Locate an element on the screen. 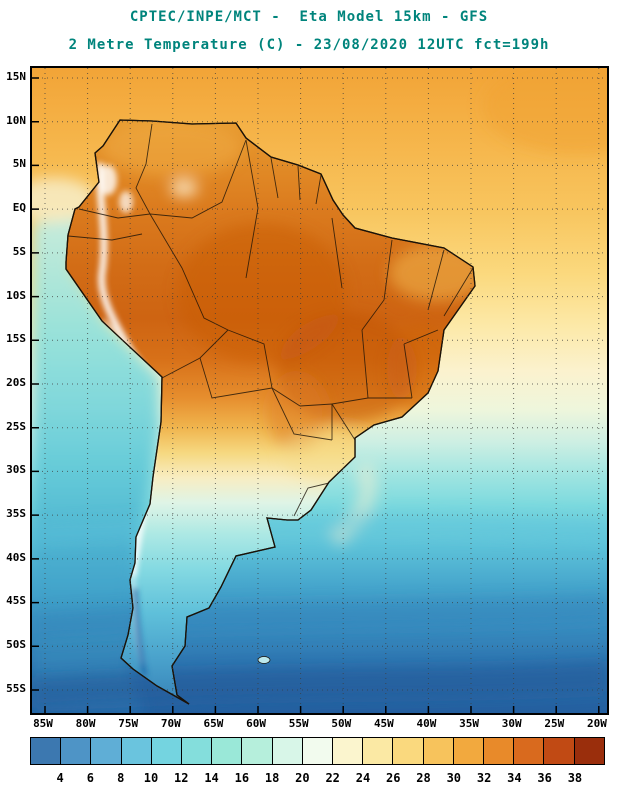  colorbar-tick-label: 20 is located at coordinates (302, 778).